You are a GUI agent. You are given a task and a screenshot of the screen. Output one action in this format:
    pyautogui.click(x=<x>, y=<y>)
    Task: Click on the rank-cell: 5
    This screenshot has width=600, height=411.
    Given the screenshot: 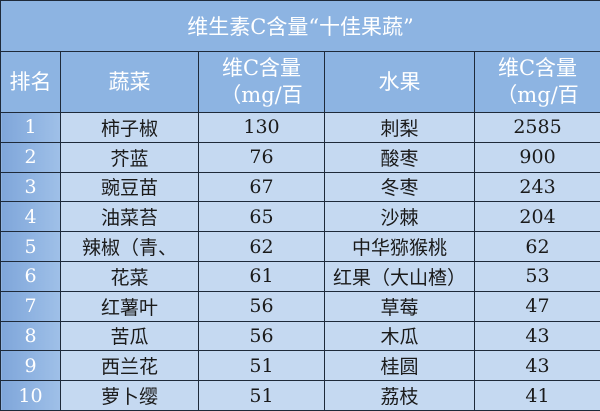 What is the action you would take?
    pyautogui.click(x=31, y=247)
    